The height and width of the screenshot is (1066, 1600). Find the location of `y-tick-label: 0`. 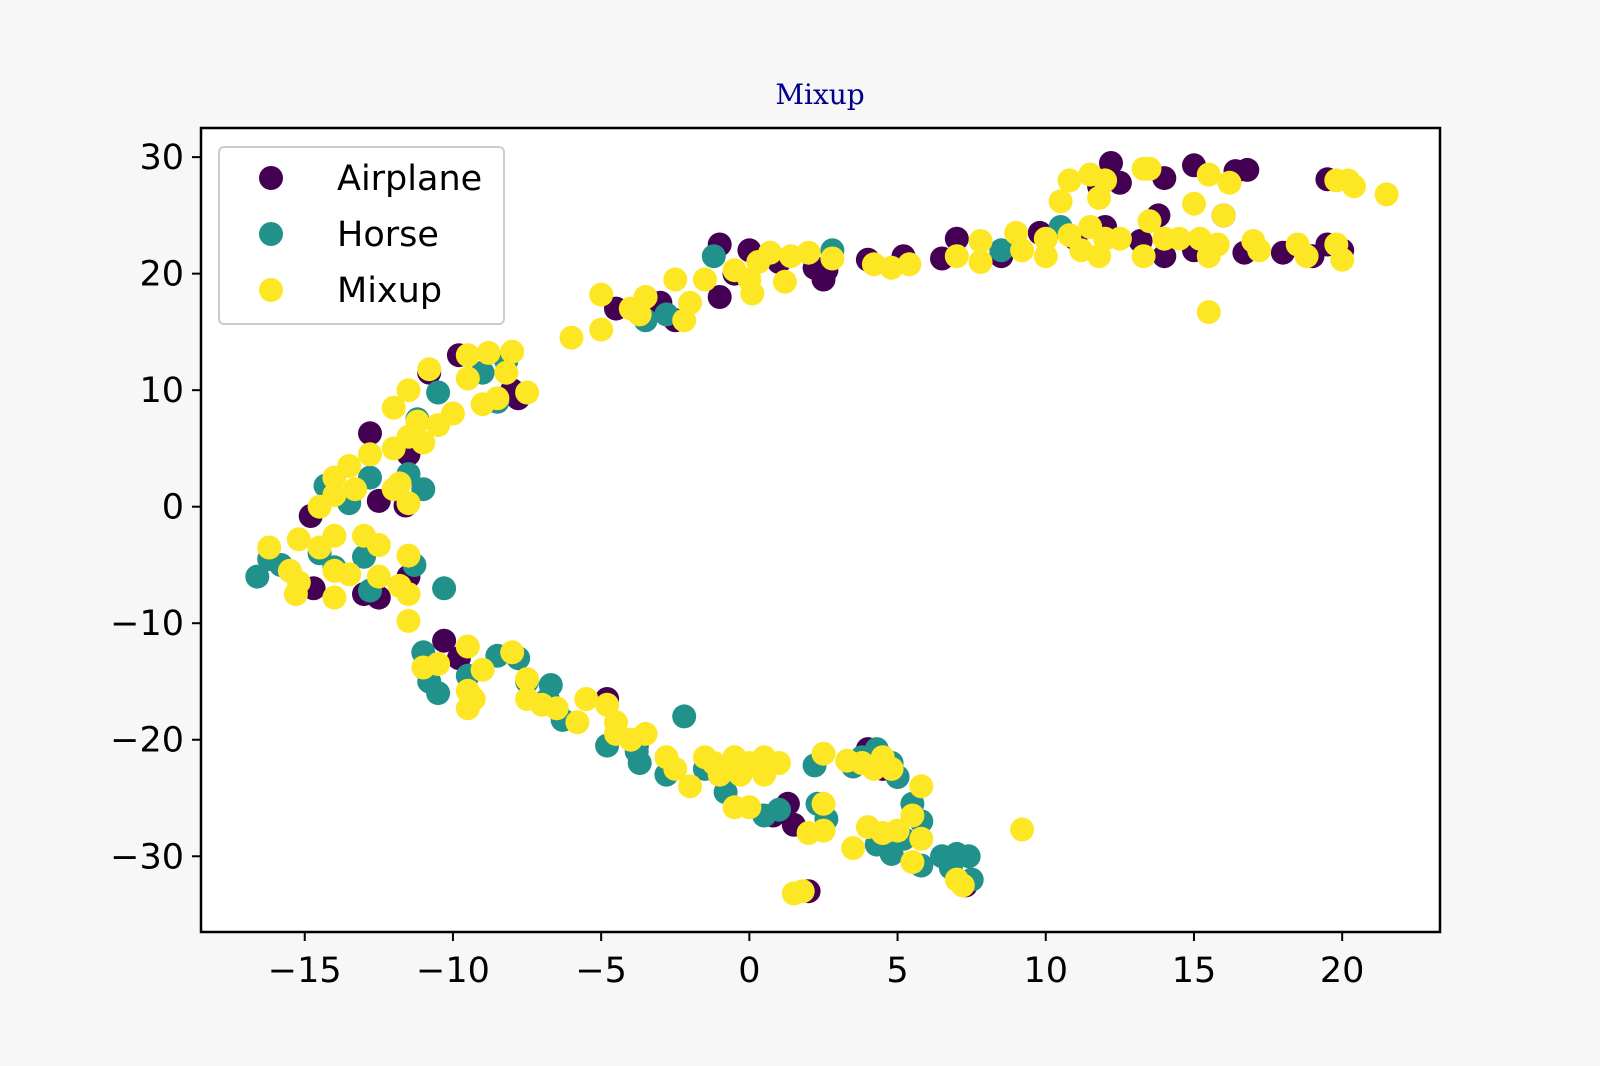

y-tick-label: 0 is located at coordinates (173, 508).